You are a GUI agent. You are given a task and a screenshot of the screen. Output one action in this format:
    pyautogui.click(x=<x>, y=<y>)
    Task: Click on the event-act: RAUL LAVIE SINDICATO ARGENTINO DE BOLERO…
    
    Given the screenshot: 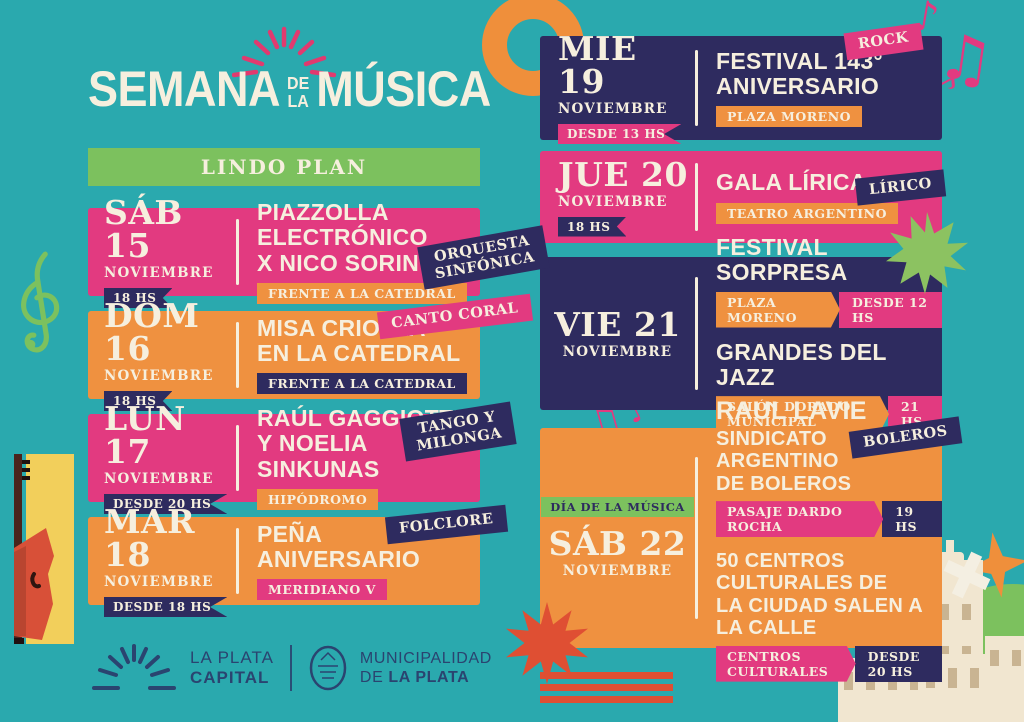 What is the action you would take?
    pyautogui.click(x=829, y=467)
    